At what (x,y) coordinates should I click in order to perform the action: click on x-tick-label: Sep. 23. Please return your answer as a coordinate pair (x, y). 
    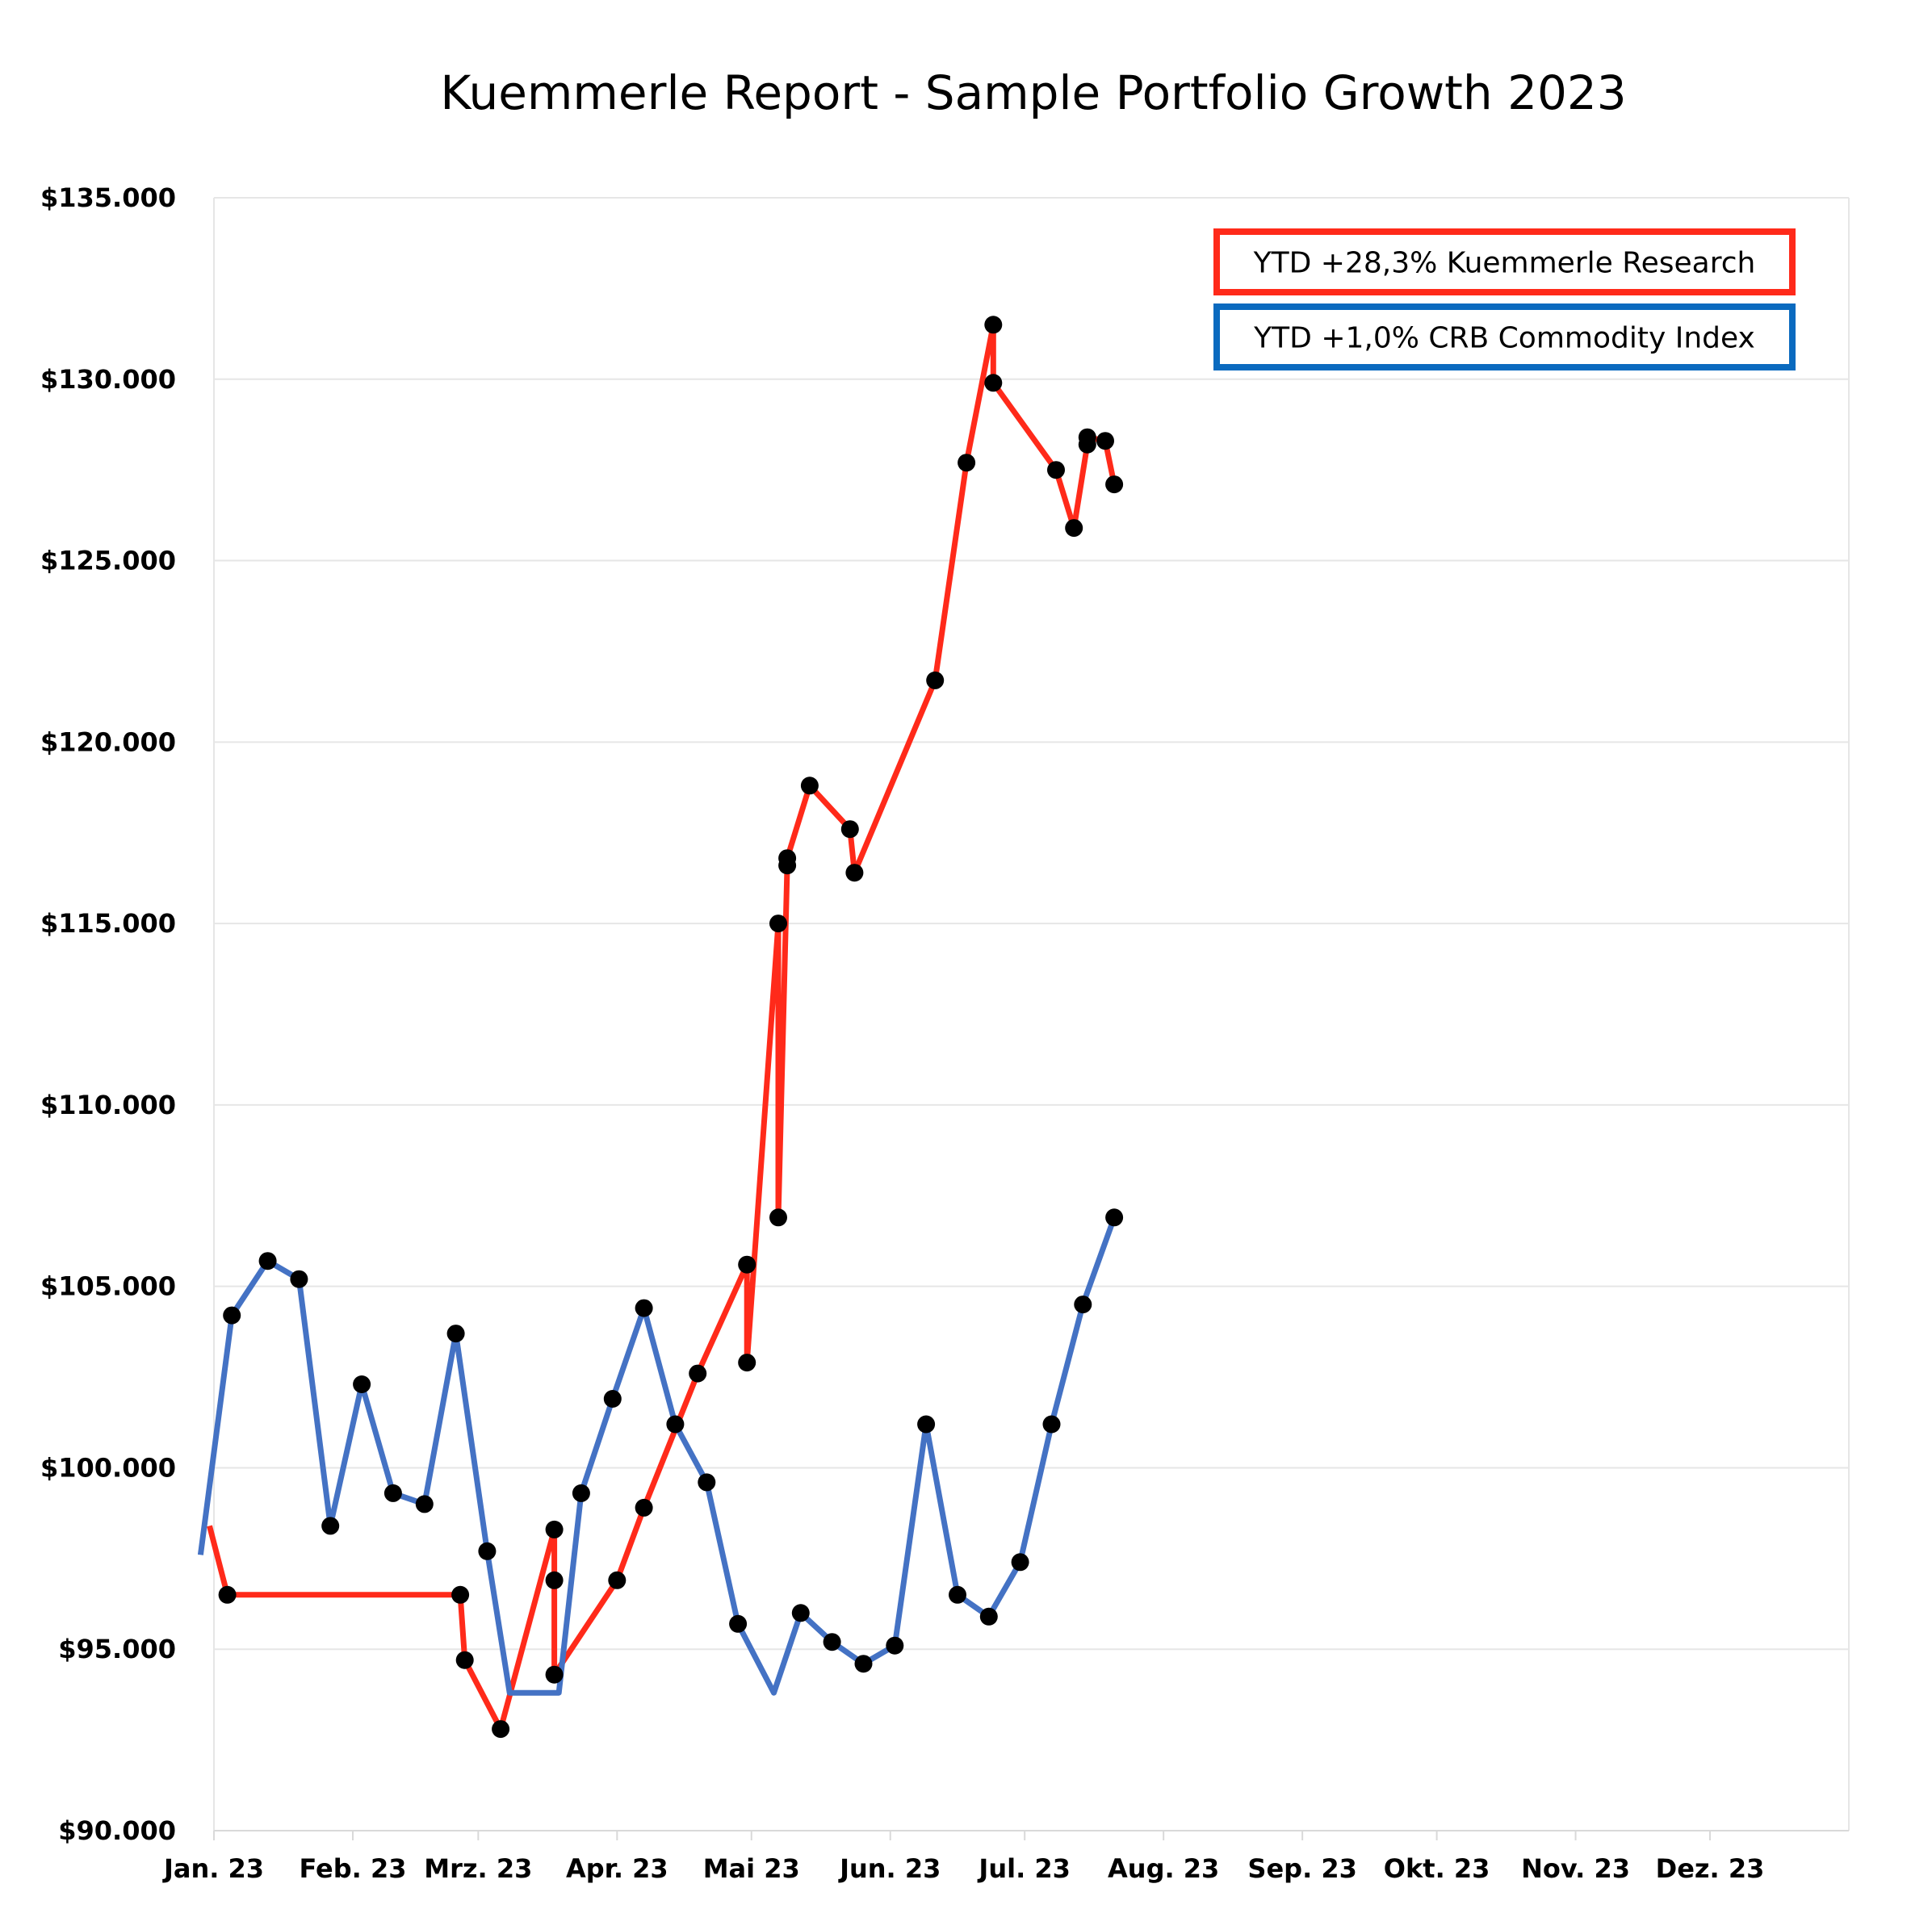
    Looking at the image, I should click on (1301, 1868).